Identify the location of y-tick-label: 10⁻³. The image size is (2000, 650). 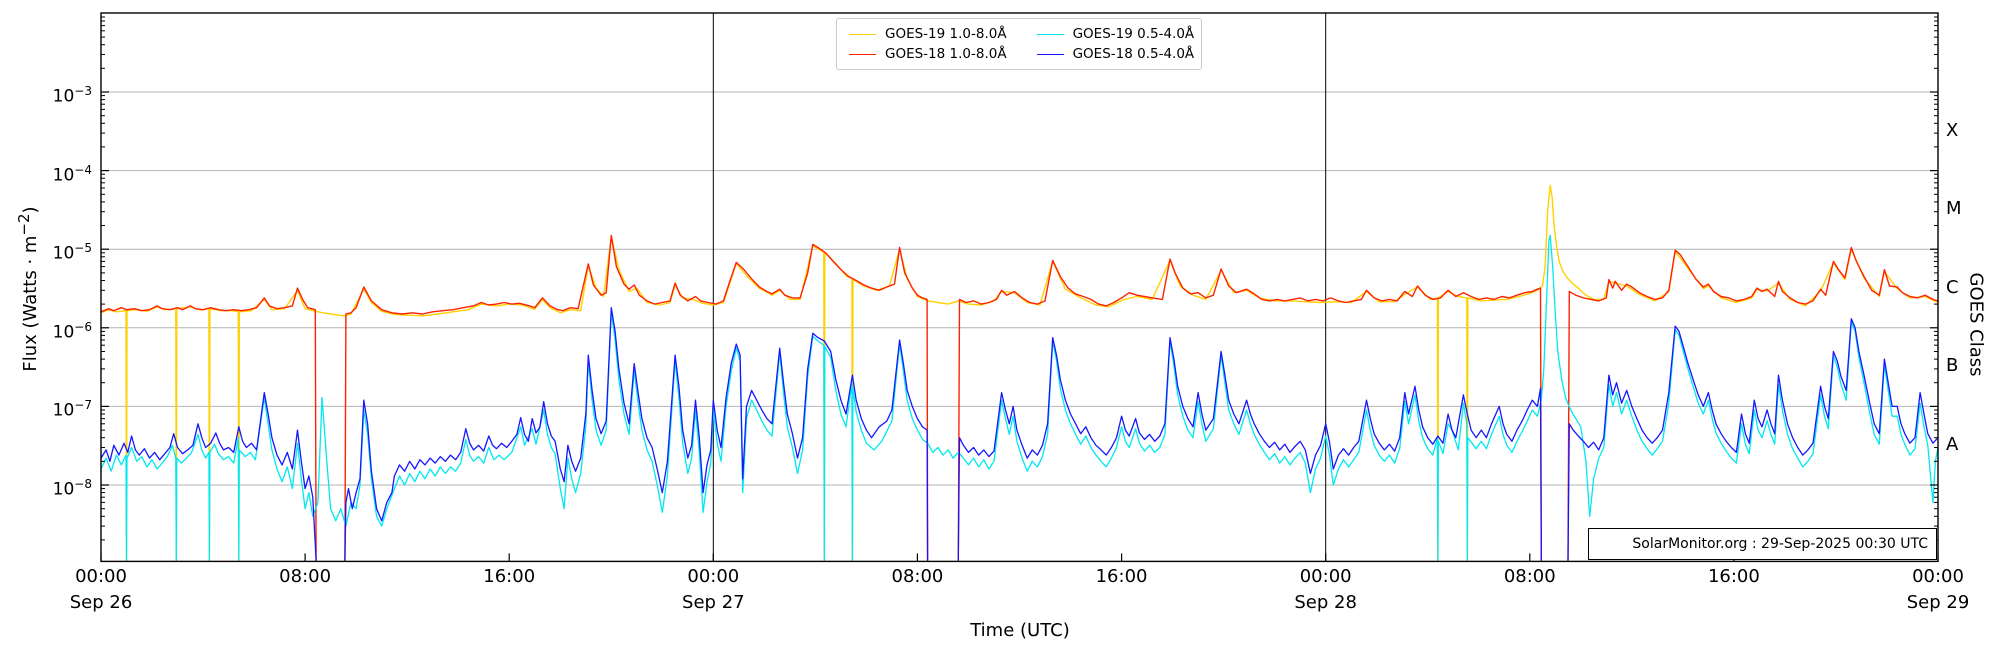
(72, 95).